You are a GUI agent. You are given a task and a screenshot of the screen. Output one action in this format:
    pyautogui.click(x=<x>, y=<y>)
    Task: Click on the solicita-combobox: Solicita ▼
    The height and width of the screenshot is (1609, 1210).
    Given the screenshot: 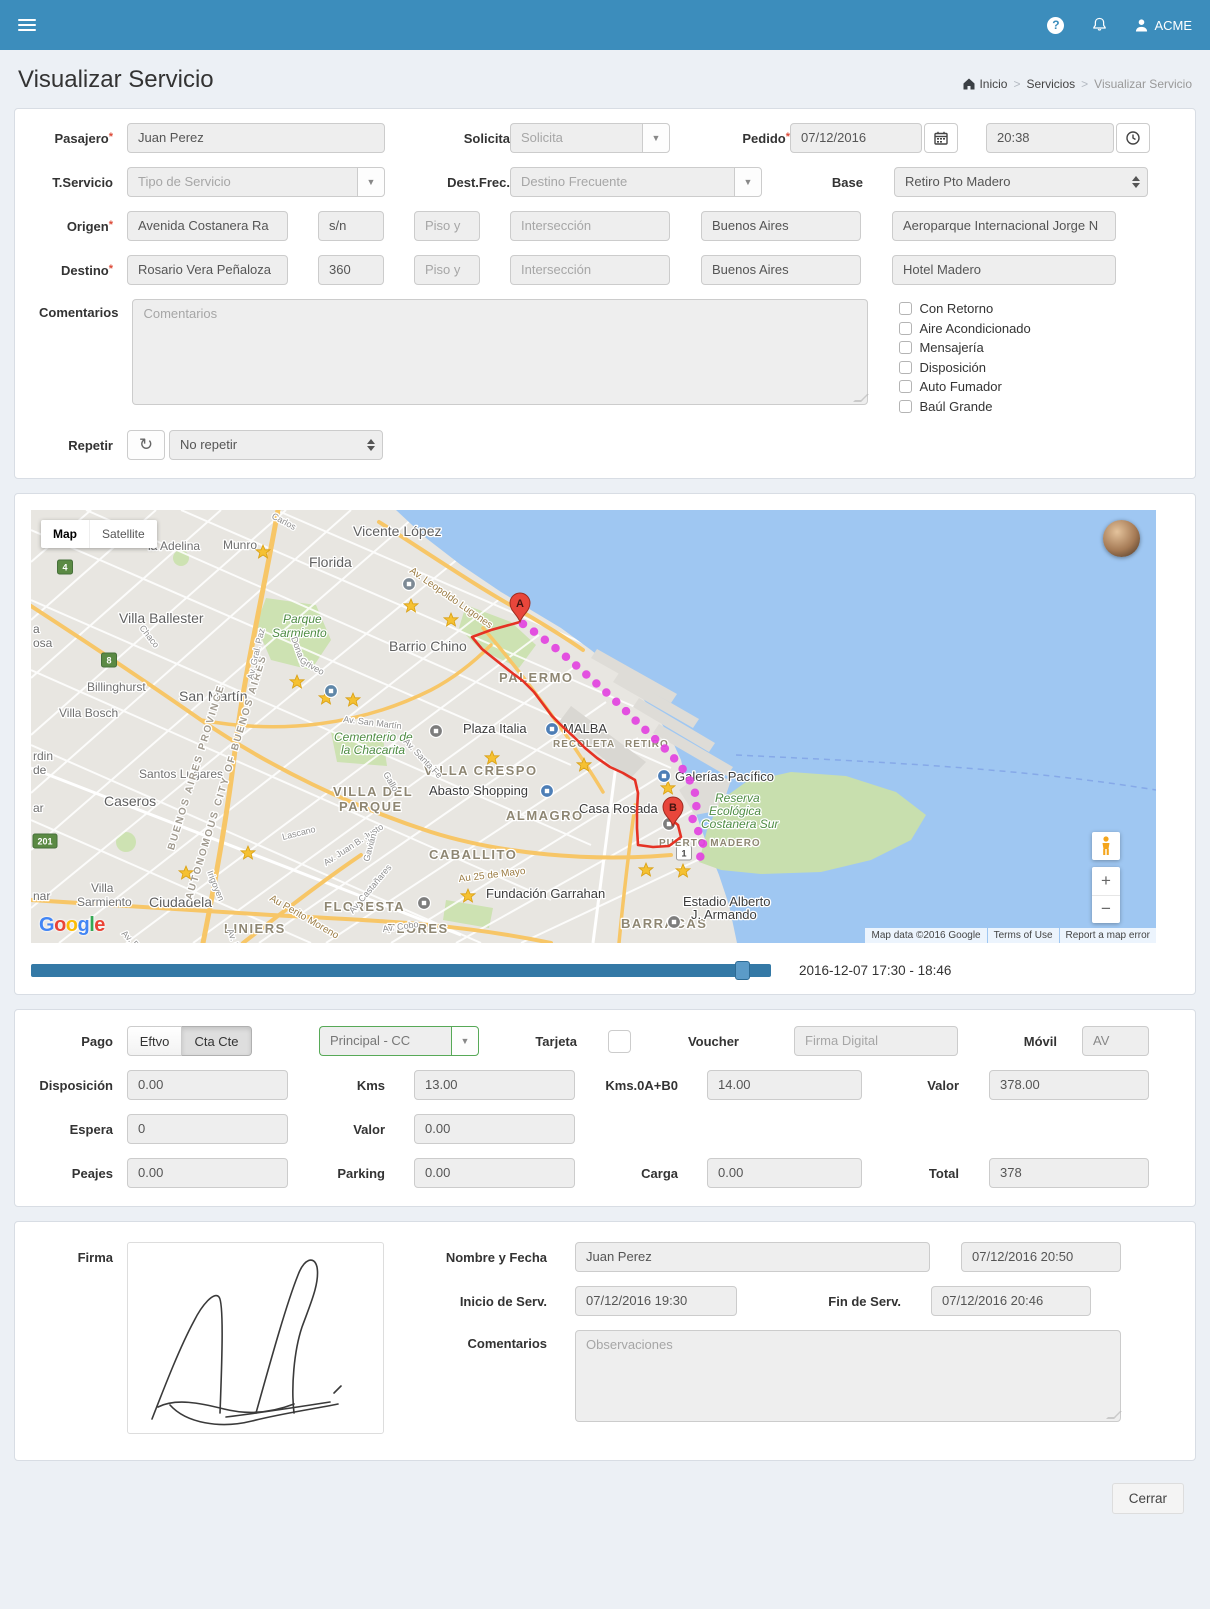 What is the action you would take?
    pyautogui.click(x=590, y=138)
    